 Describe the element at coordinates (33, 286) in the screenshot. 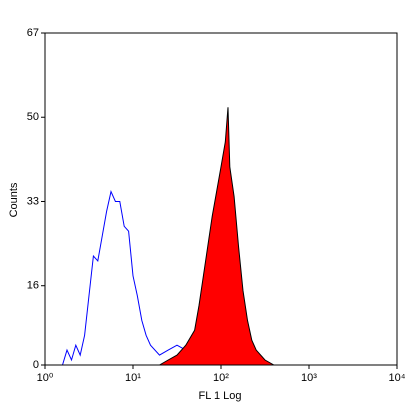

I see `y-tick-label: 16` at that location.